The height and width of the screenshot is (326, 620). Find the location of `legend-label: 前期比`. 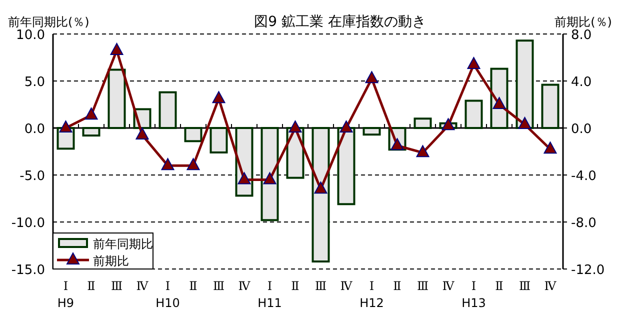

legend-label: 前期比 is located at coordinates (111, 261).